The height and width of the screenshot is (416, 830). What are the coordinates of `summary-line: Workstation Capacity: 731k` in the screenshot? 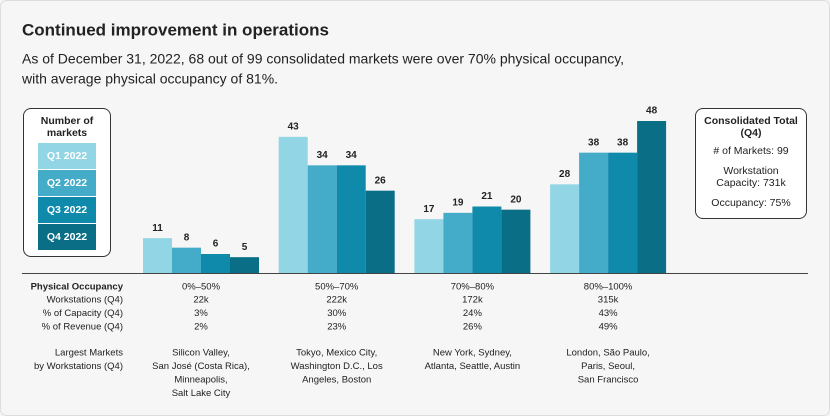 It's located at (751, 177).